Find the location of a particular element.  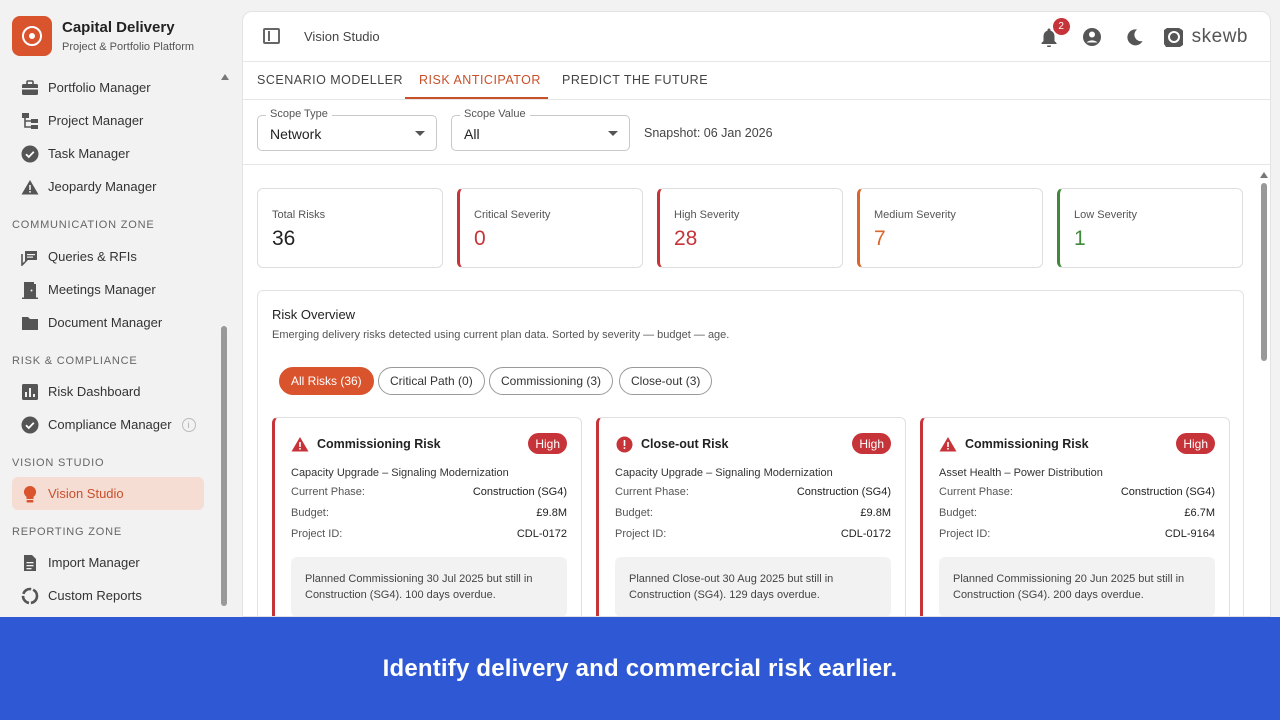

skewb-logo-text: skewb is located at coordinates (1219, 36).